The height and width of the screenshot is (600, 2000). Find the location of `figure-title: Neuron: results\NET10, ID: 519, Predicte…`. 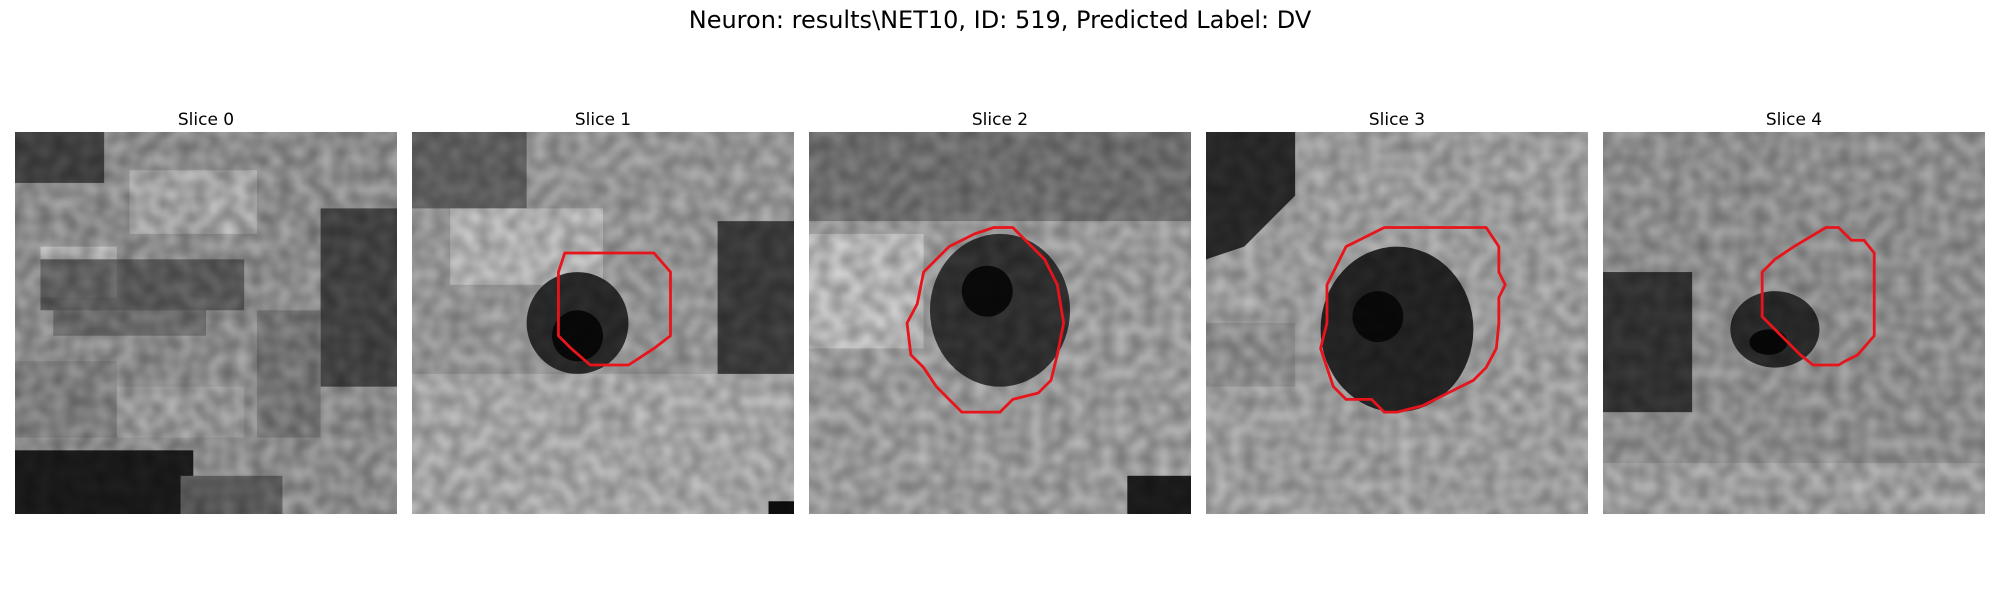

figure-title: Neuron: results\NET10, ID: 519, Predicte… is located at coordinates (1000, 20).